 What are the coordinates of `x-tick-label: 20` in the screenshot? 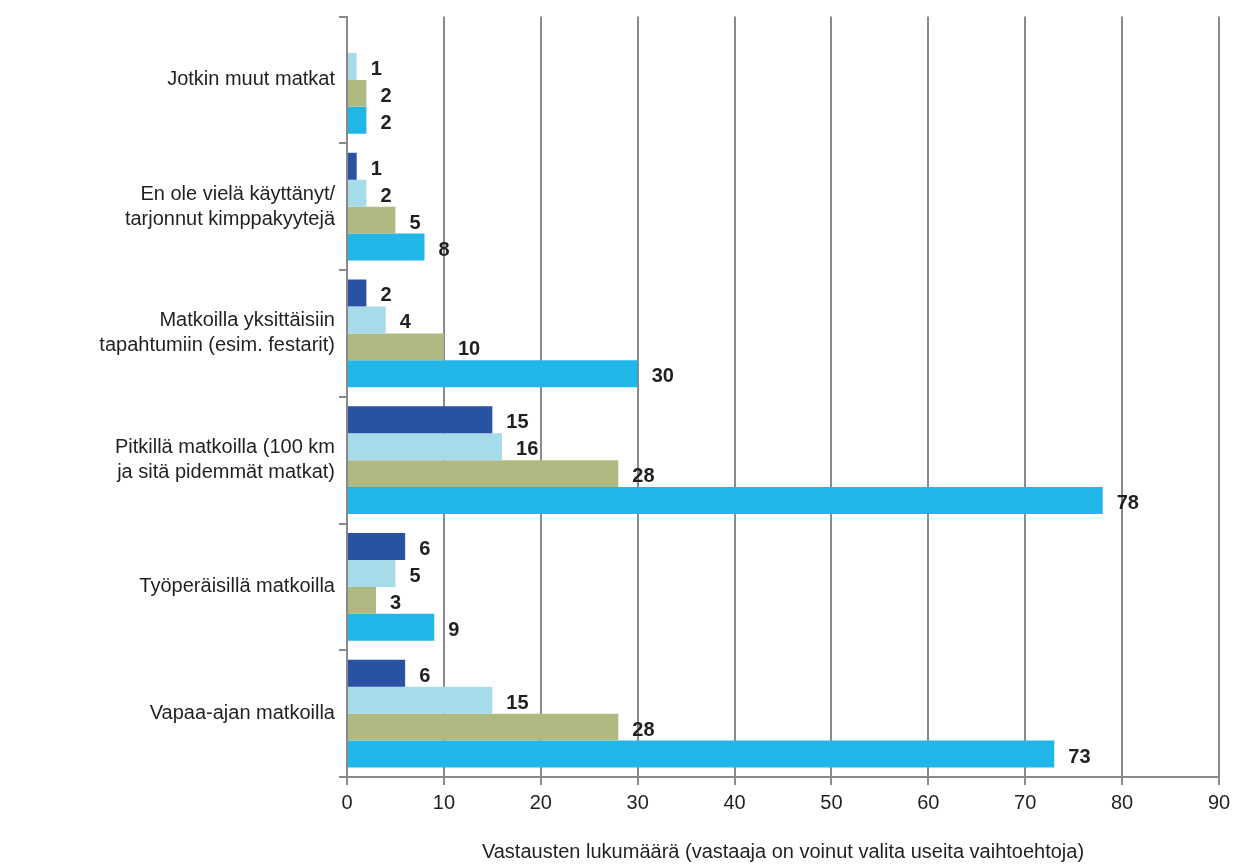 It's located at (540, 801).